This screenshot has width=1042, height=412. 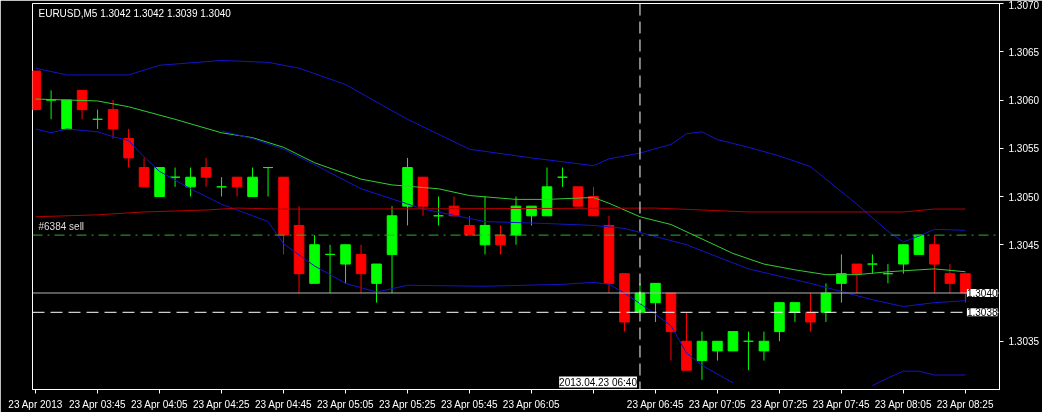 I want to click on chart-title: EURUSD,M5 1.3042 1.3042 1.3039 1.3040, so click(x=135, y=13).